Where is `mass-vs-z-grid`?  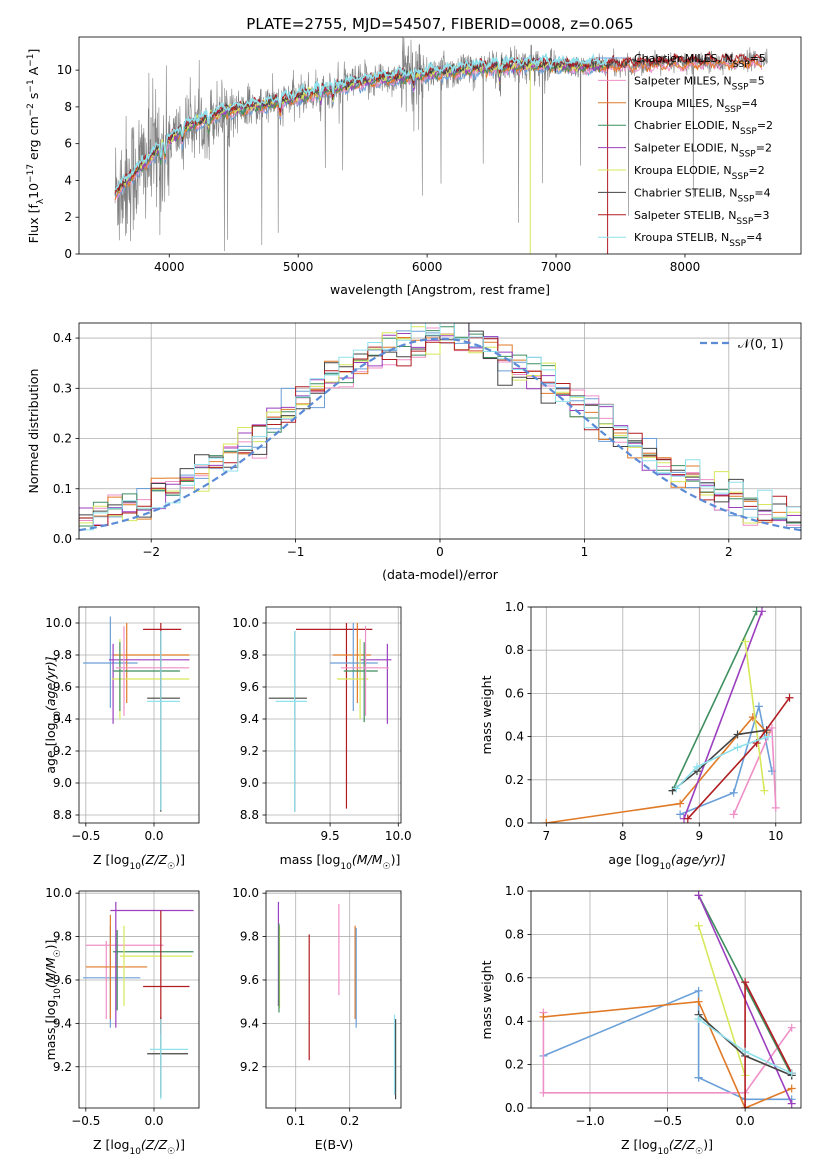
mass-vs-z-grid is located at coordinates (139, 999).